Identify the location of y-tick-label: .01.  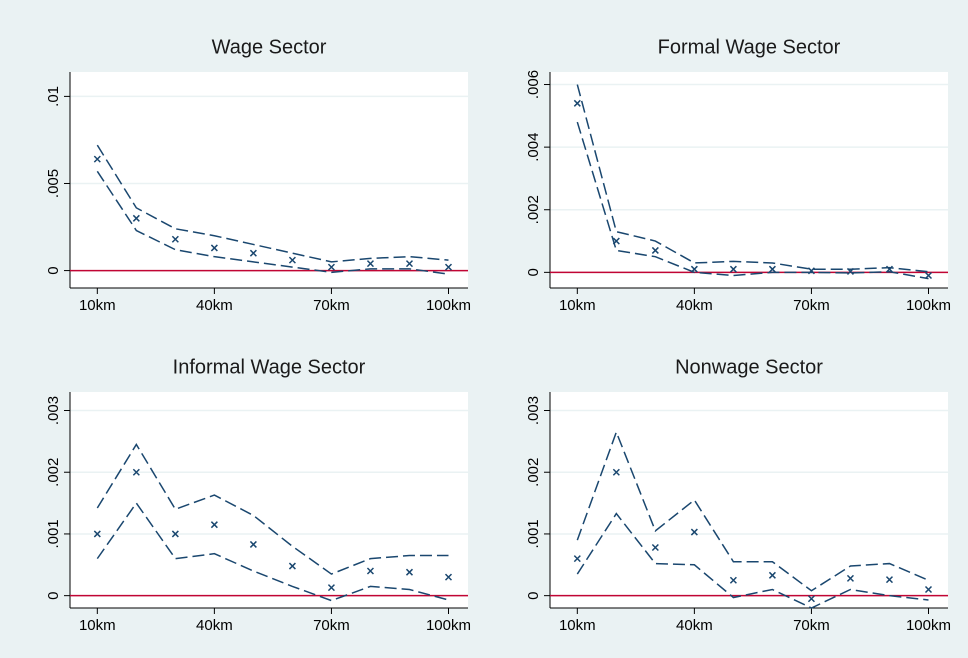
(53, 96).